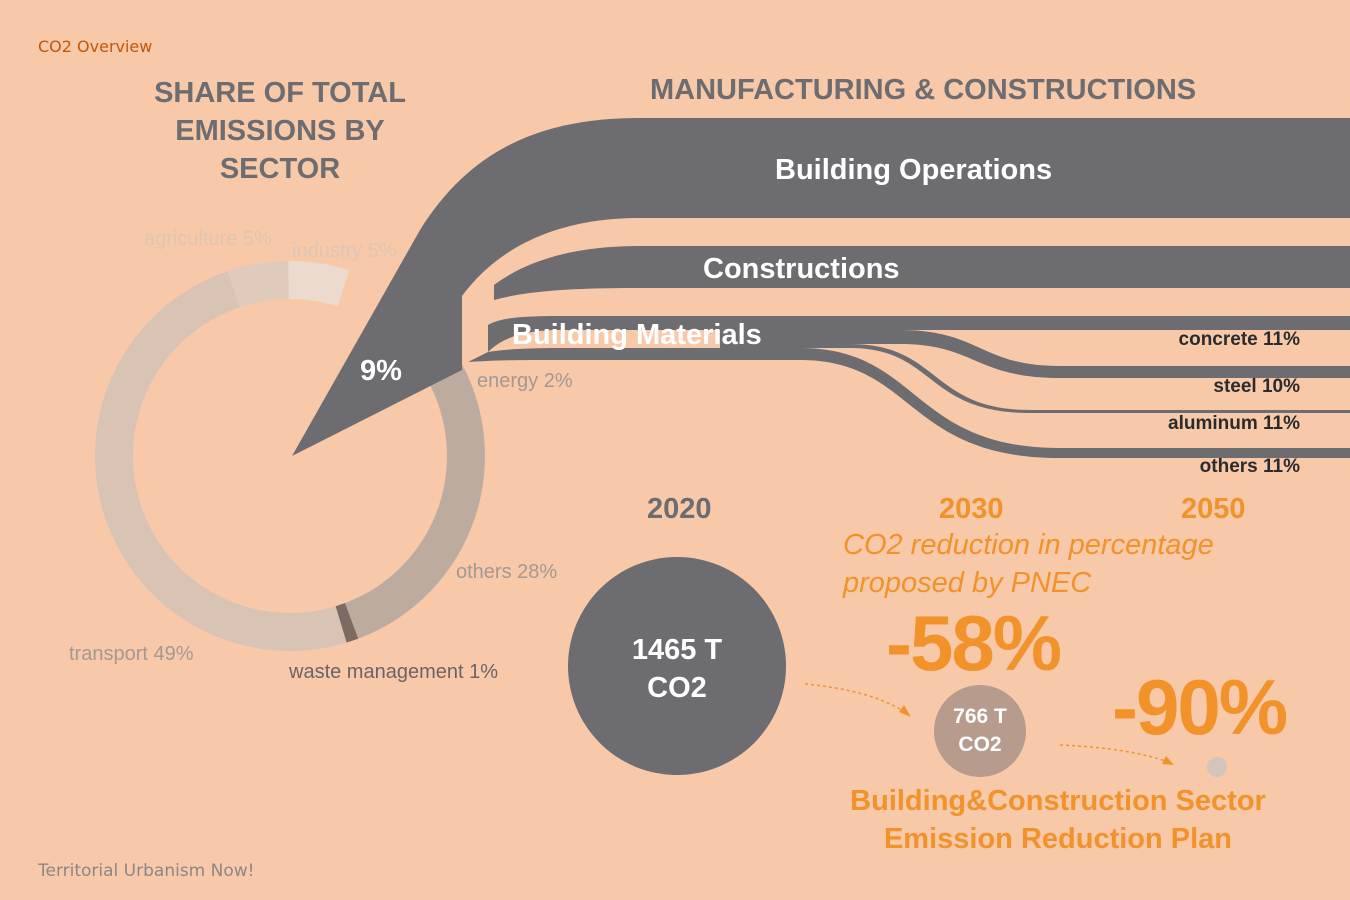 This screenshot has height=900, width=1350. I want to click on year-2020: 2020, so click(679, 509).